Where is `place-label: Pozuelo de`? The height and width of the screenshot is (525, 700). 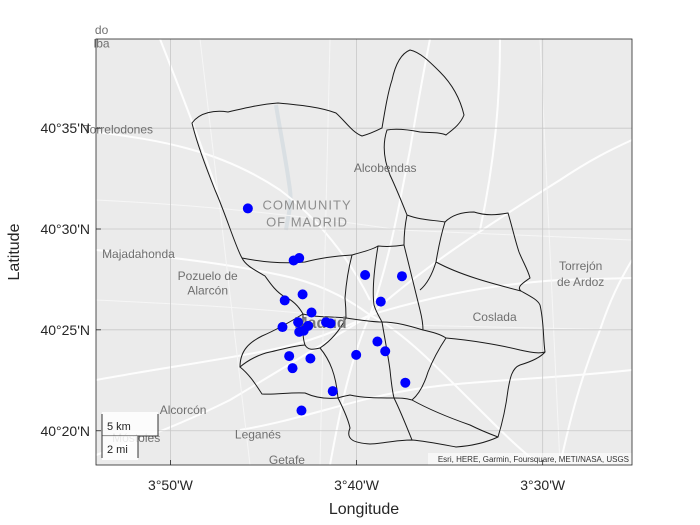
place-label: Pozuelo de is located at coordinates (208, 276).